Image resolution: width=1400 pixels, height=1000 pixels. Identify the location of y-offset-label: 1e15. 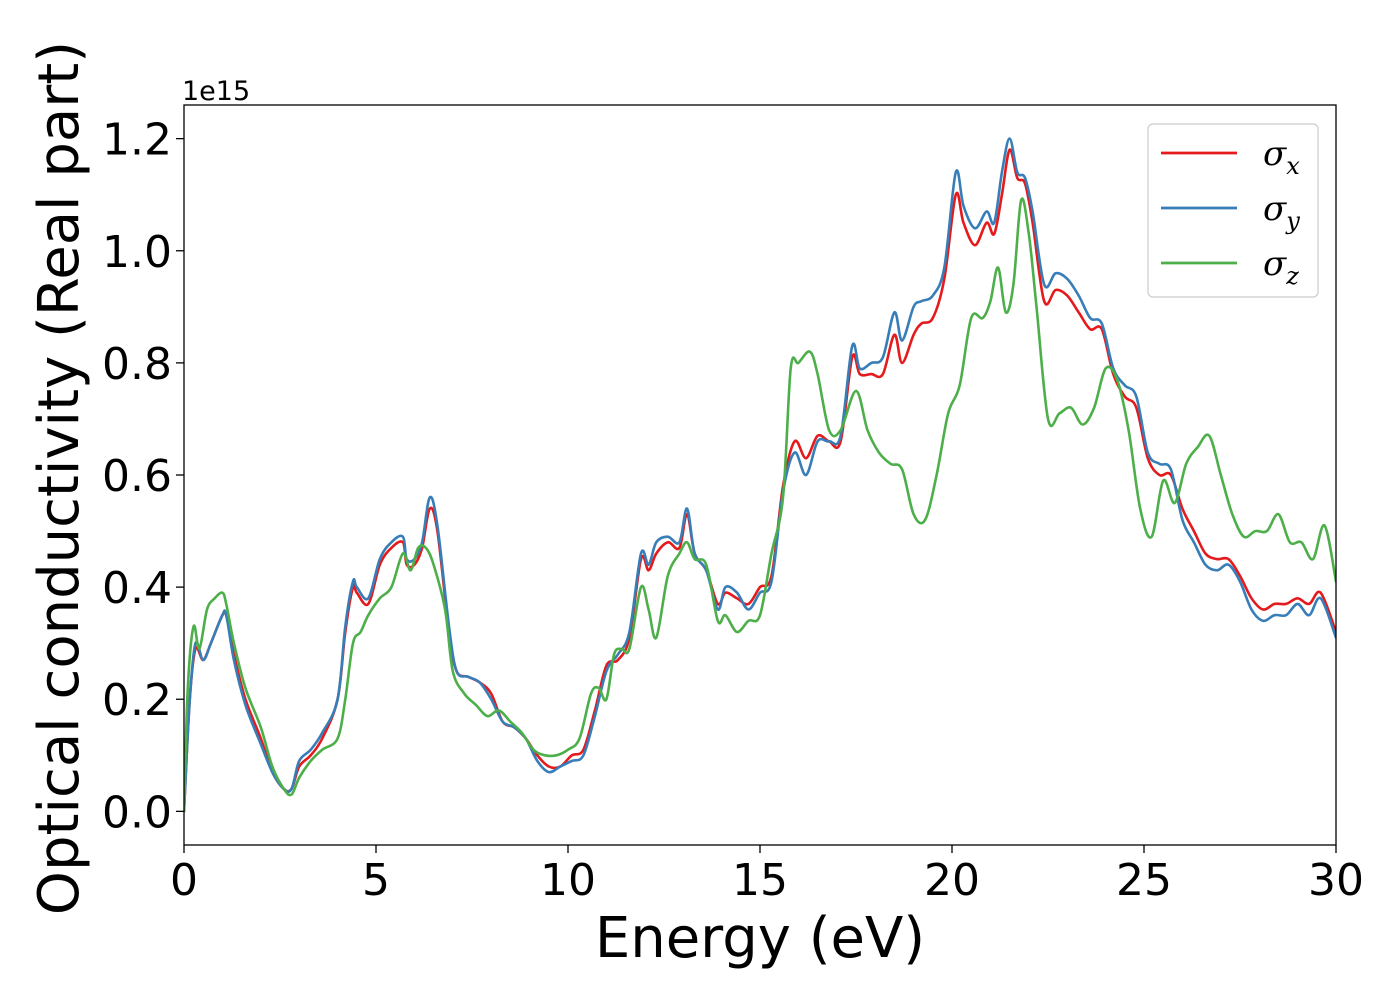
(216, 91).